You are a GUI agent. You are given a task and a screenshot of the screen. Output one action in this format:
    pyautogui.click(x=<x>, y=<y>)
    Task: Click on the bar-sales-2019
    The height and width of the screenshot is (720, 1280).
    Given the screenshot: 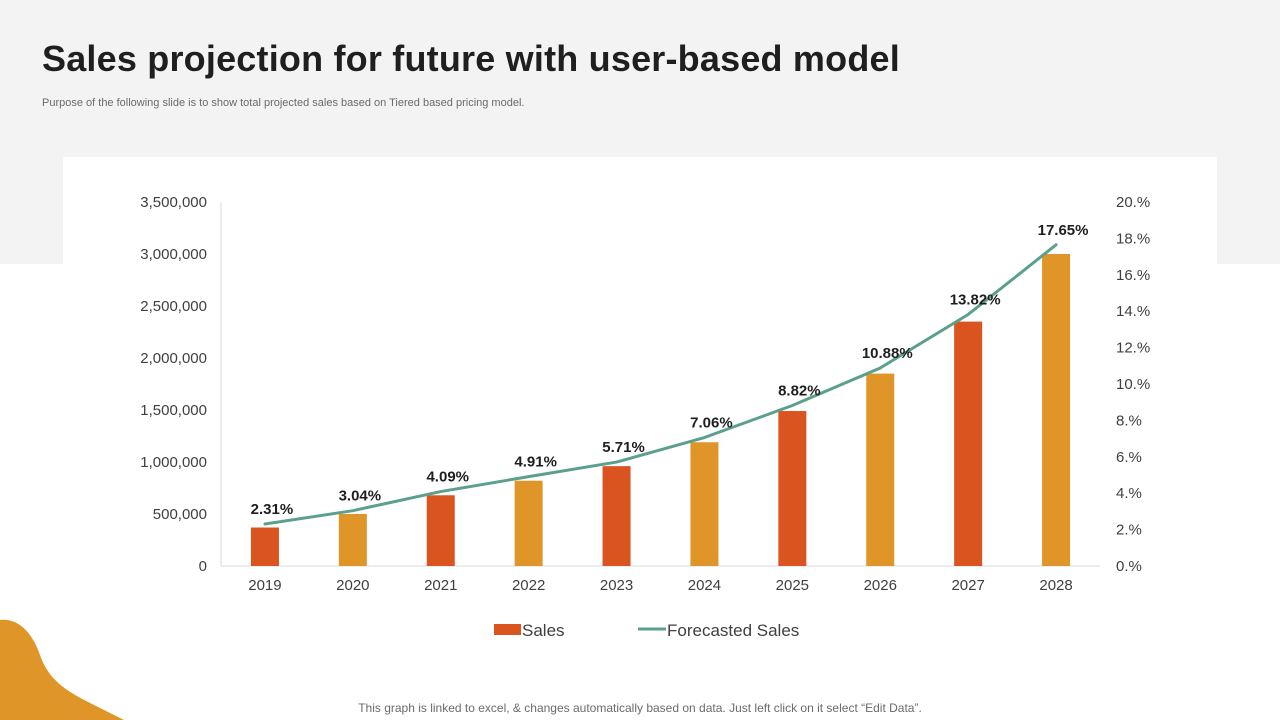 What is the action you would take?
    pyautogui.click(x=264, y=546)
    